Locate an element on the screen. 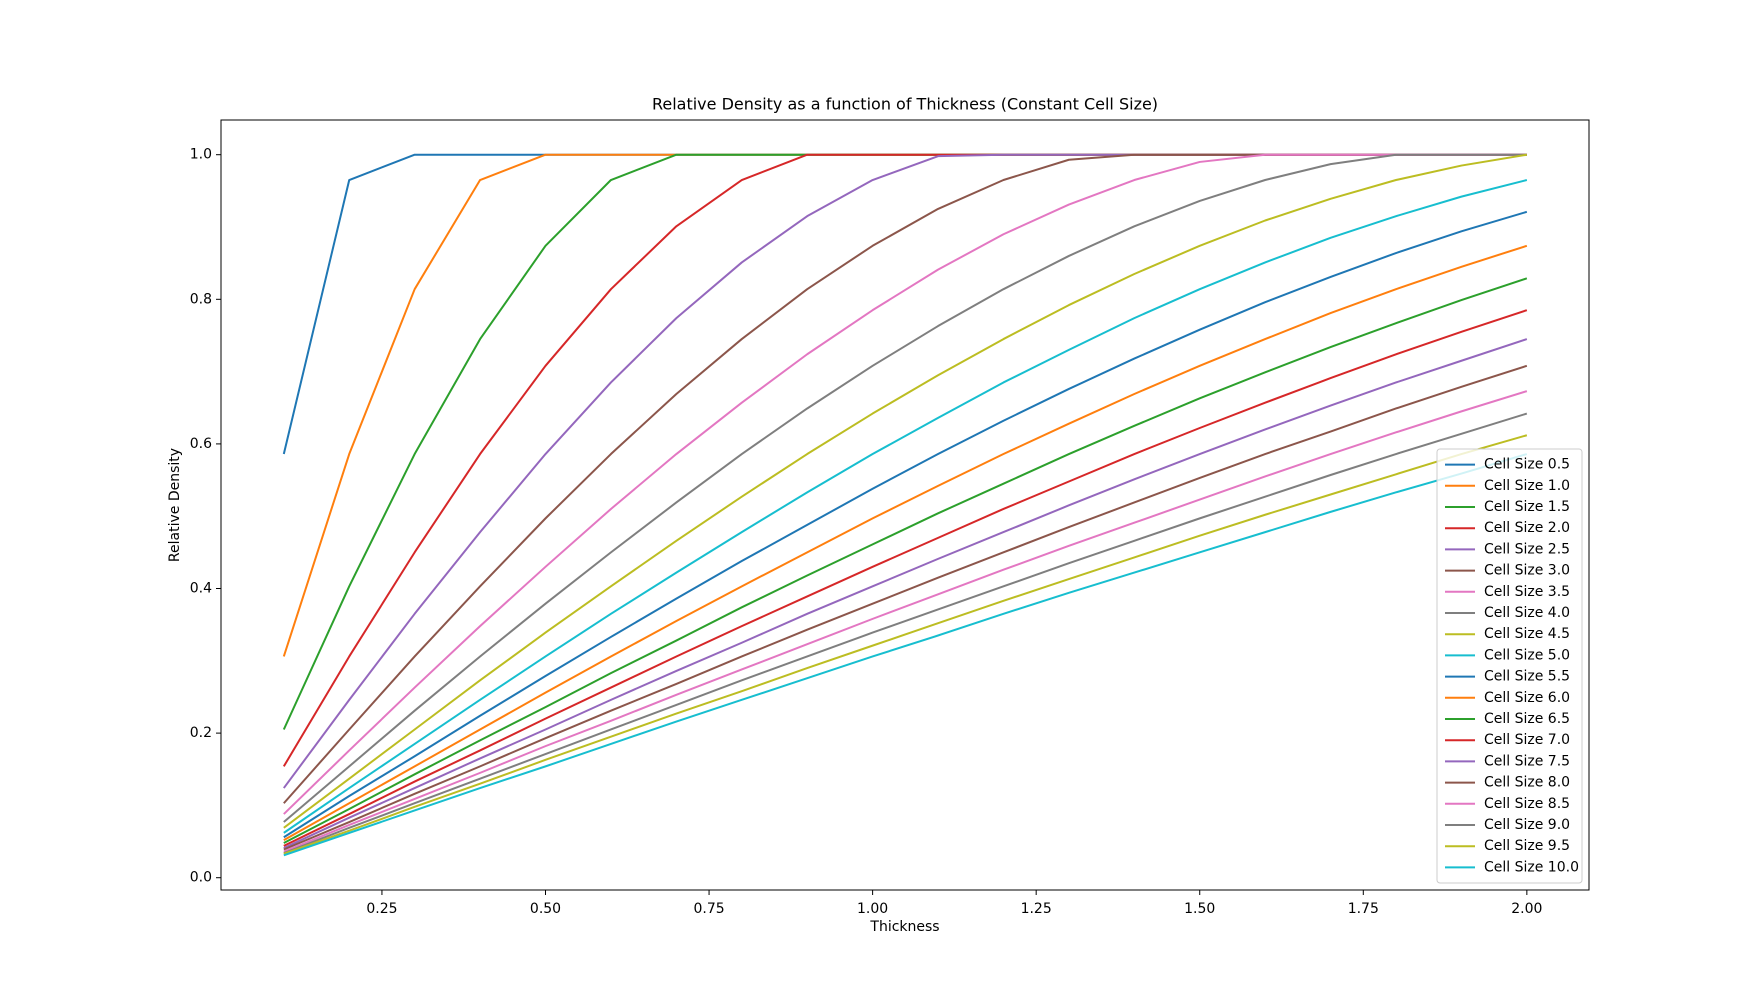 This screenshot has height=989, width=1745. legend-label: Cell Size 6.0 is located at coordinates (1527, 698).